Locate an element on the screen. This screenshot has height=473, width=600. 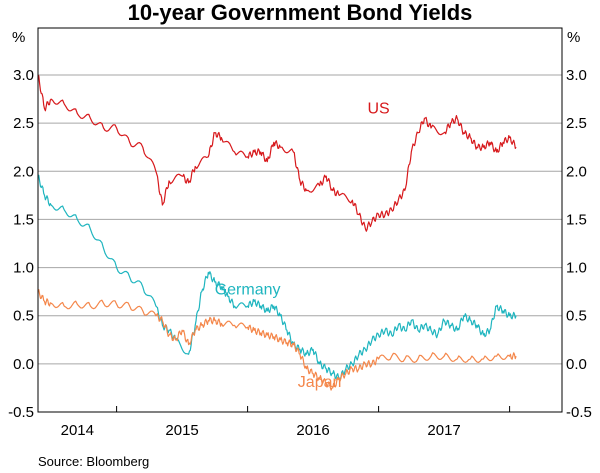
series-label-us: US is located at coordinates (378, 109).